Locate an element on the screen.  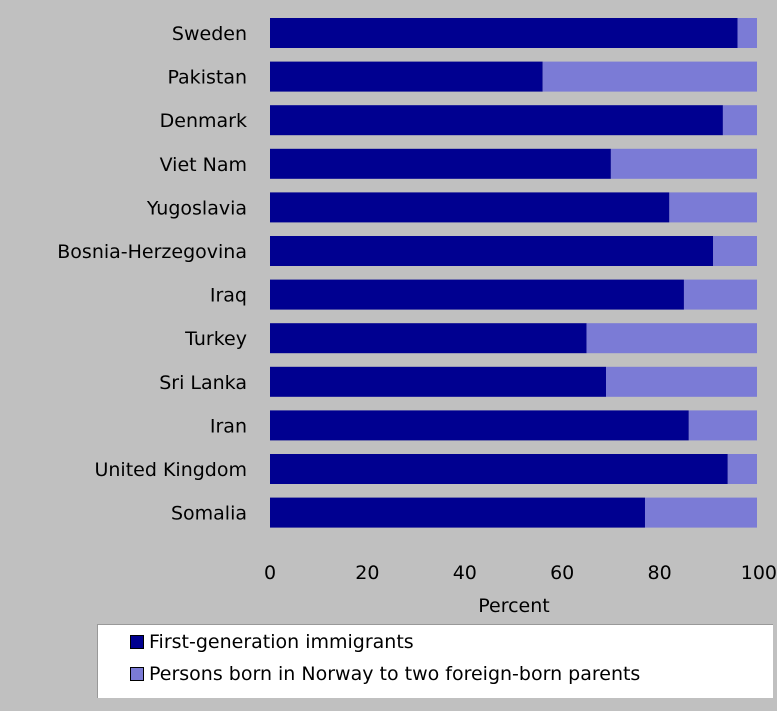
category-label-yugoslavia: Yugoslavia is located at coordinates (196, 208).